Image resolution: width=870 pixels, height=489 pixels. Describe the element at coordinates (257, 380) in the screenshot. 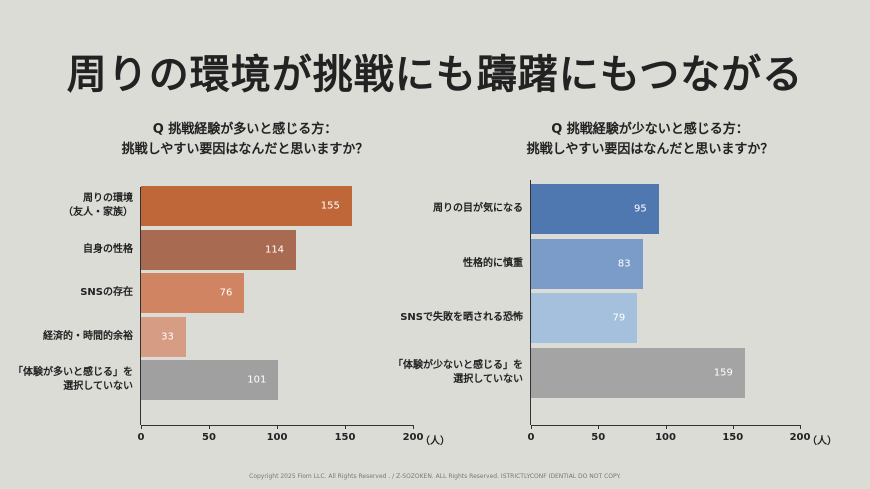

I see `value-label: 101` at that location.